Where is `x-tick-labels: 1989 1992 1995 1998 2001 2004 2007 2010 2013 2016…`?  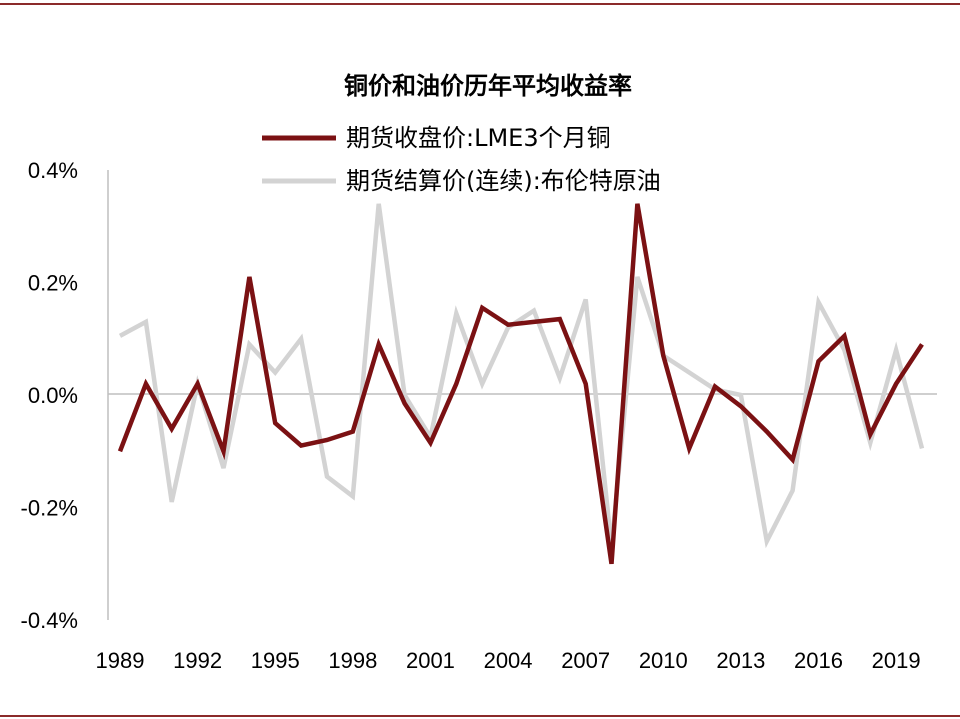
x-tick-labels: 1989 1992 1995 1998 2001 2004 2007 2010 2013 2016… is located at coordinates (508, 660).